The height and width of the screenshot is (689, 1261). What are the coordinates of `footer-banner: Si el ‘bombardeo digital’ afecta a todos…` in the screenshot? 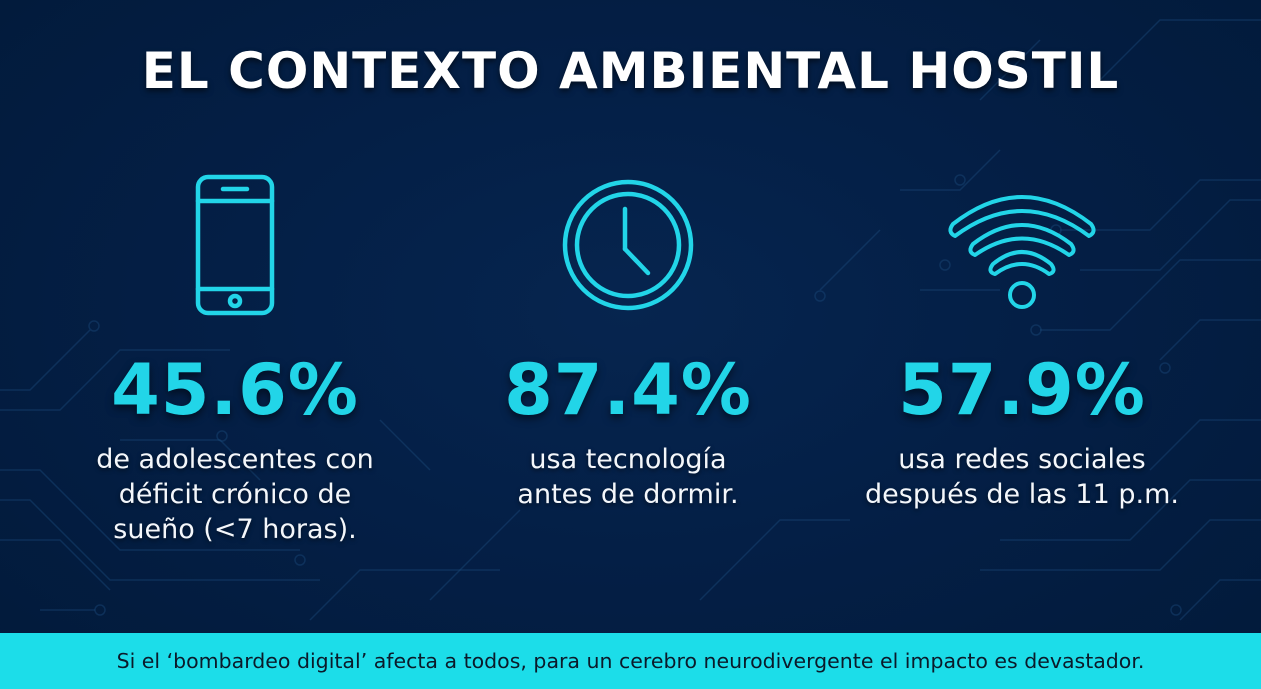 It's located at (630, 661).